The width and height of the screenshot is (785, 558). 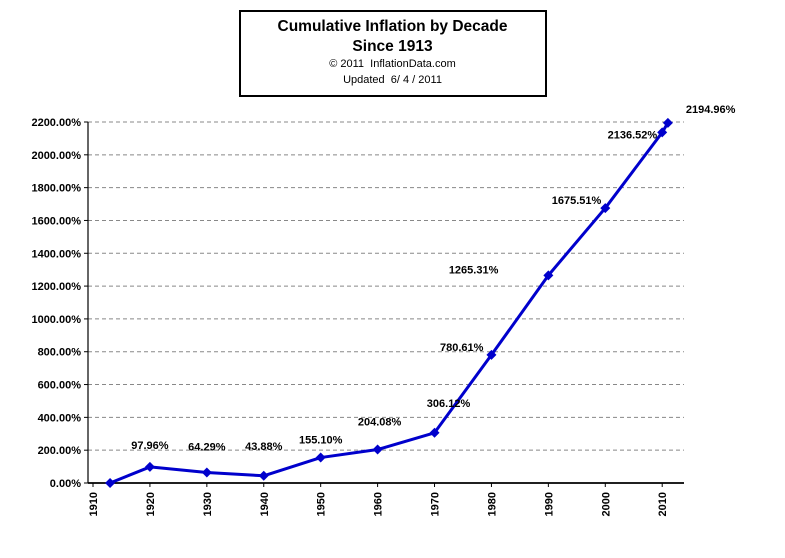 What do you see at coordinates (56, 320) in the screenshot?
I see `y-tick-label: 1000.00%` at bounding box center [56, 320].